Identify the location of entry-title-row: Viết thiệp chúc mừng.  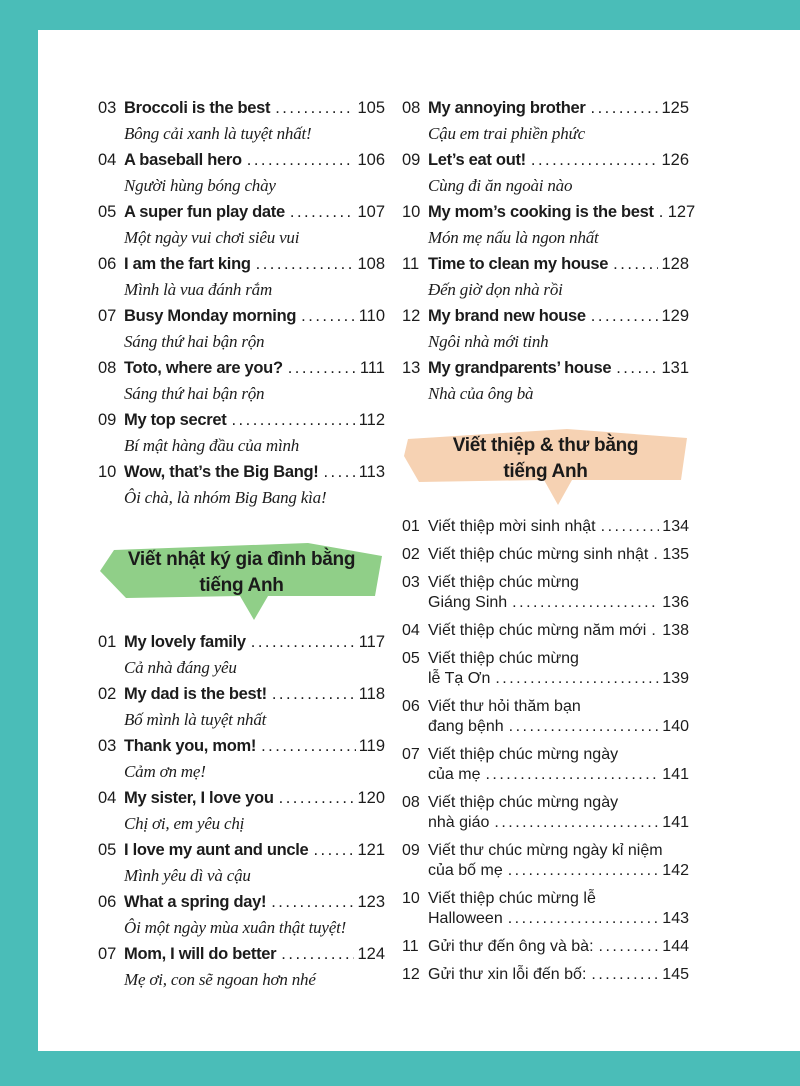
(558, 583).